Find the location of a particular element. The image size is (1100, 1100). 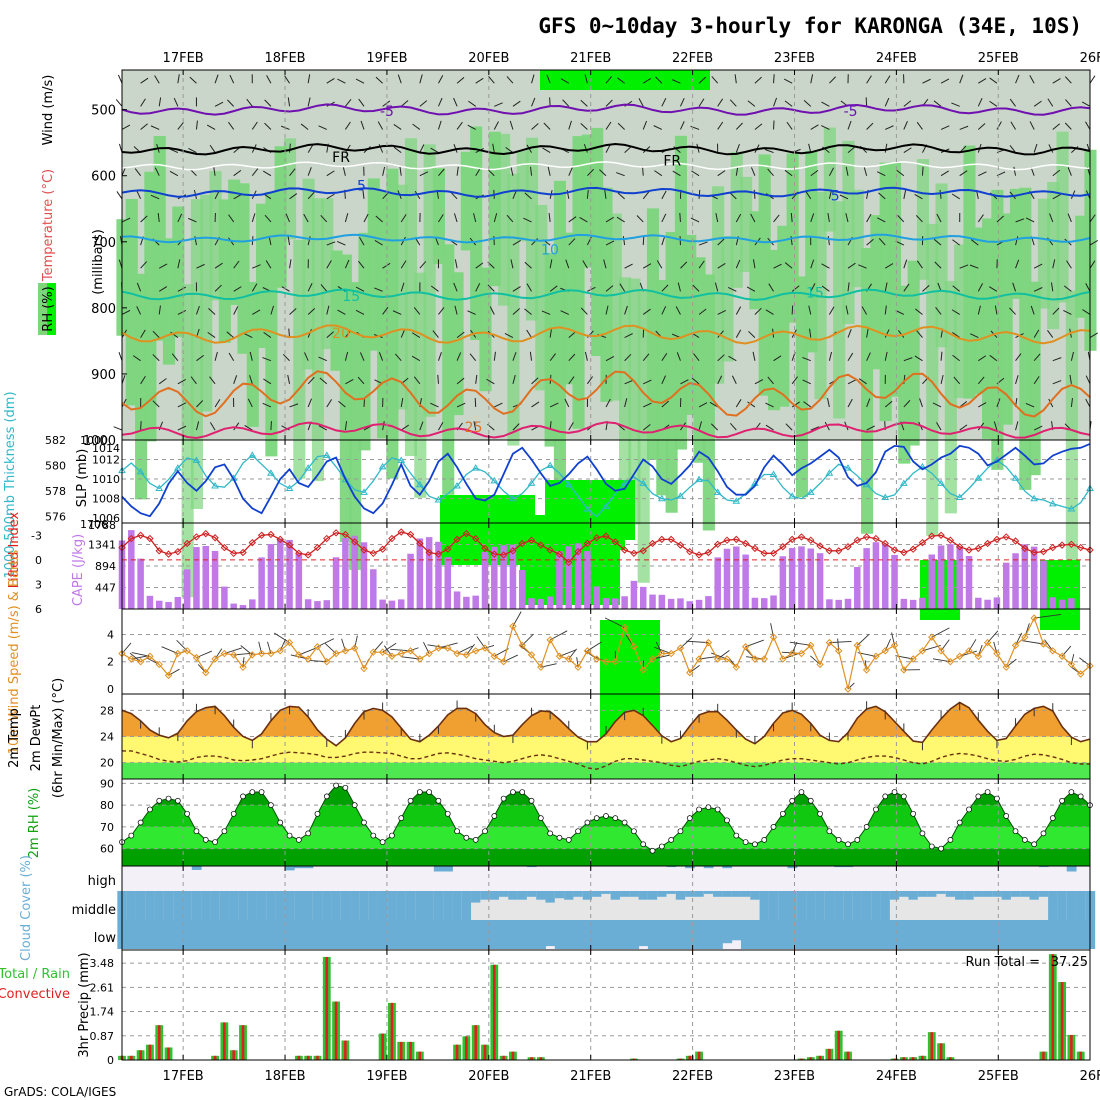

precip-tick-label: 2.61 is located at coordinates (102, 987).